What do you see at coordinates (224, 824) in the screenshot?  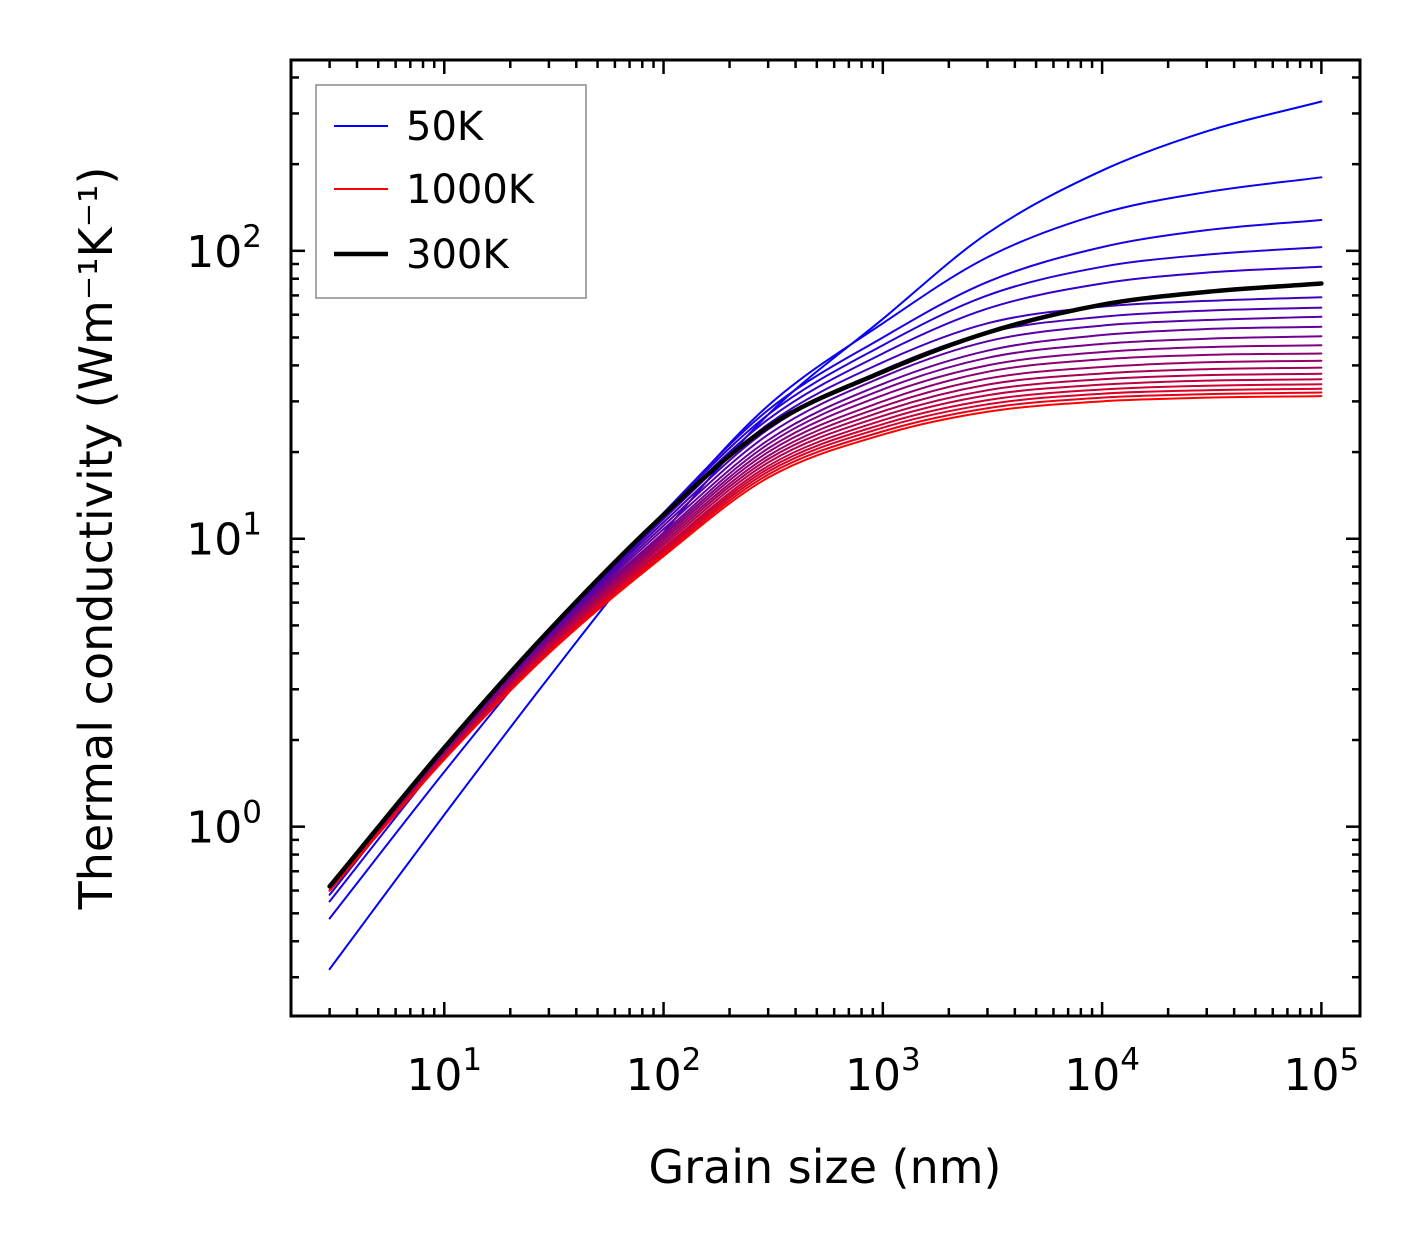 I see `y-tick-label: 10⁰` at bounding box center [224, 824].